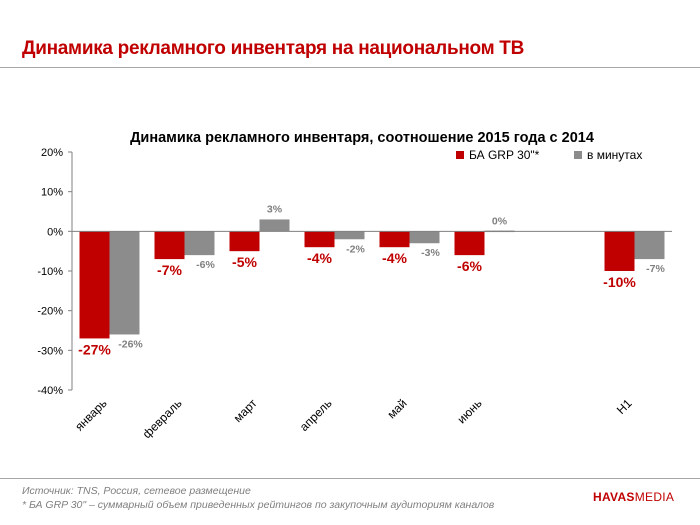  I want to click on data-label: -2%, so click(355, 249).